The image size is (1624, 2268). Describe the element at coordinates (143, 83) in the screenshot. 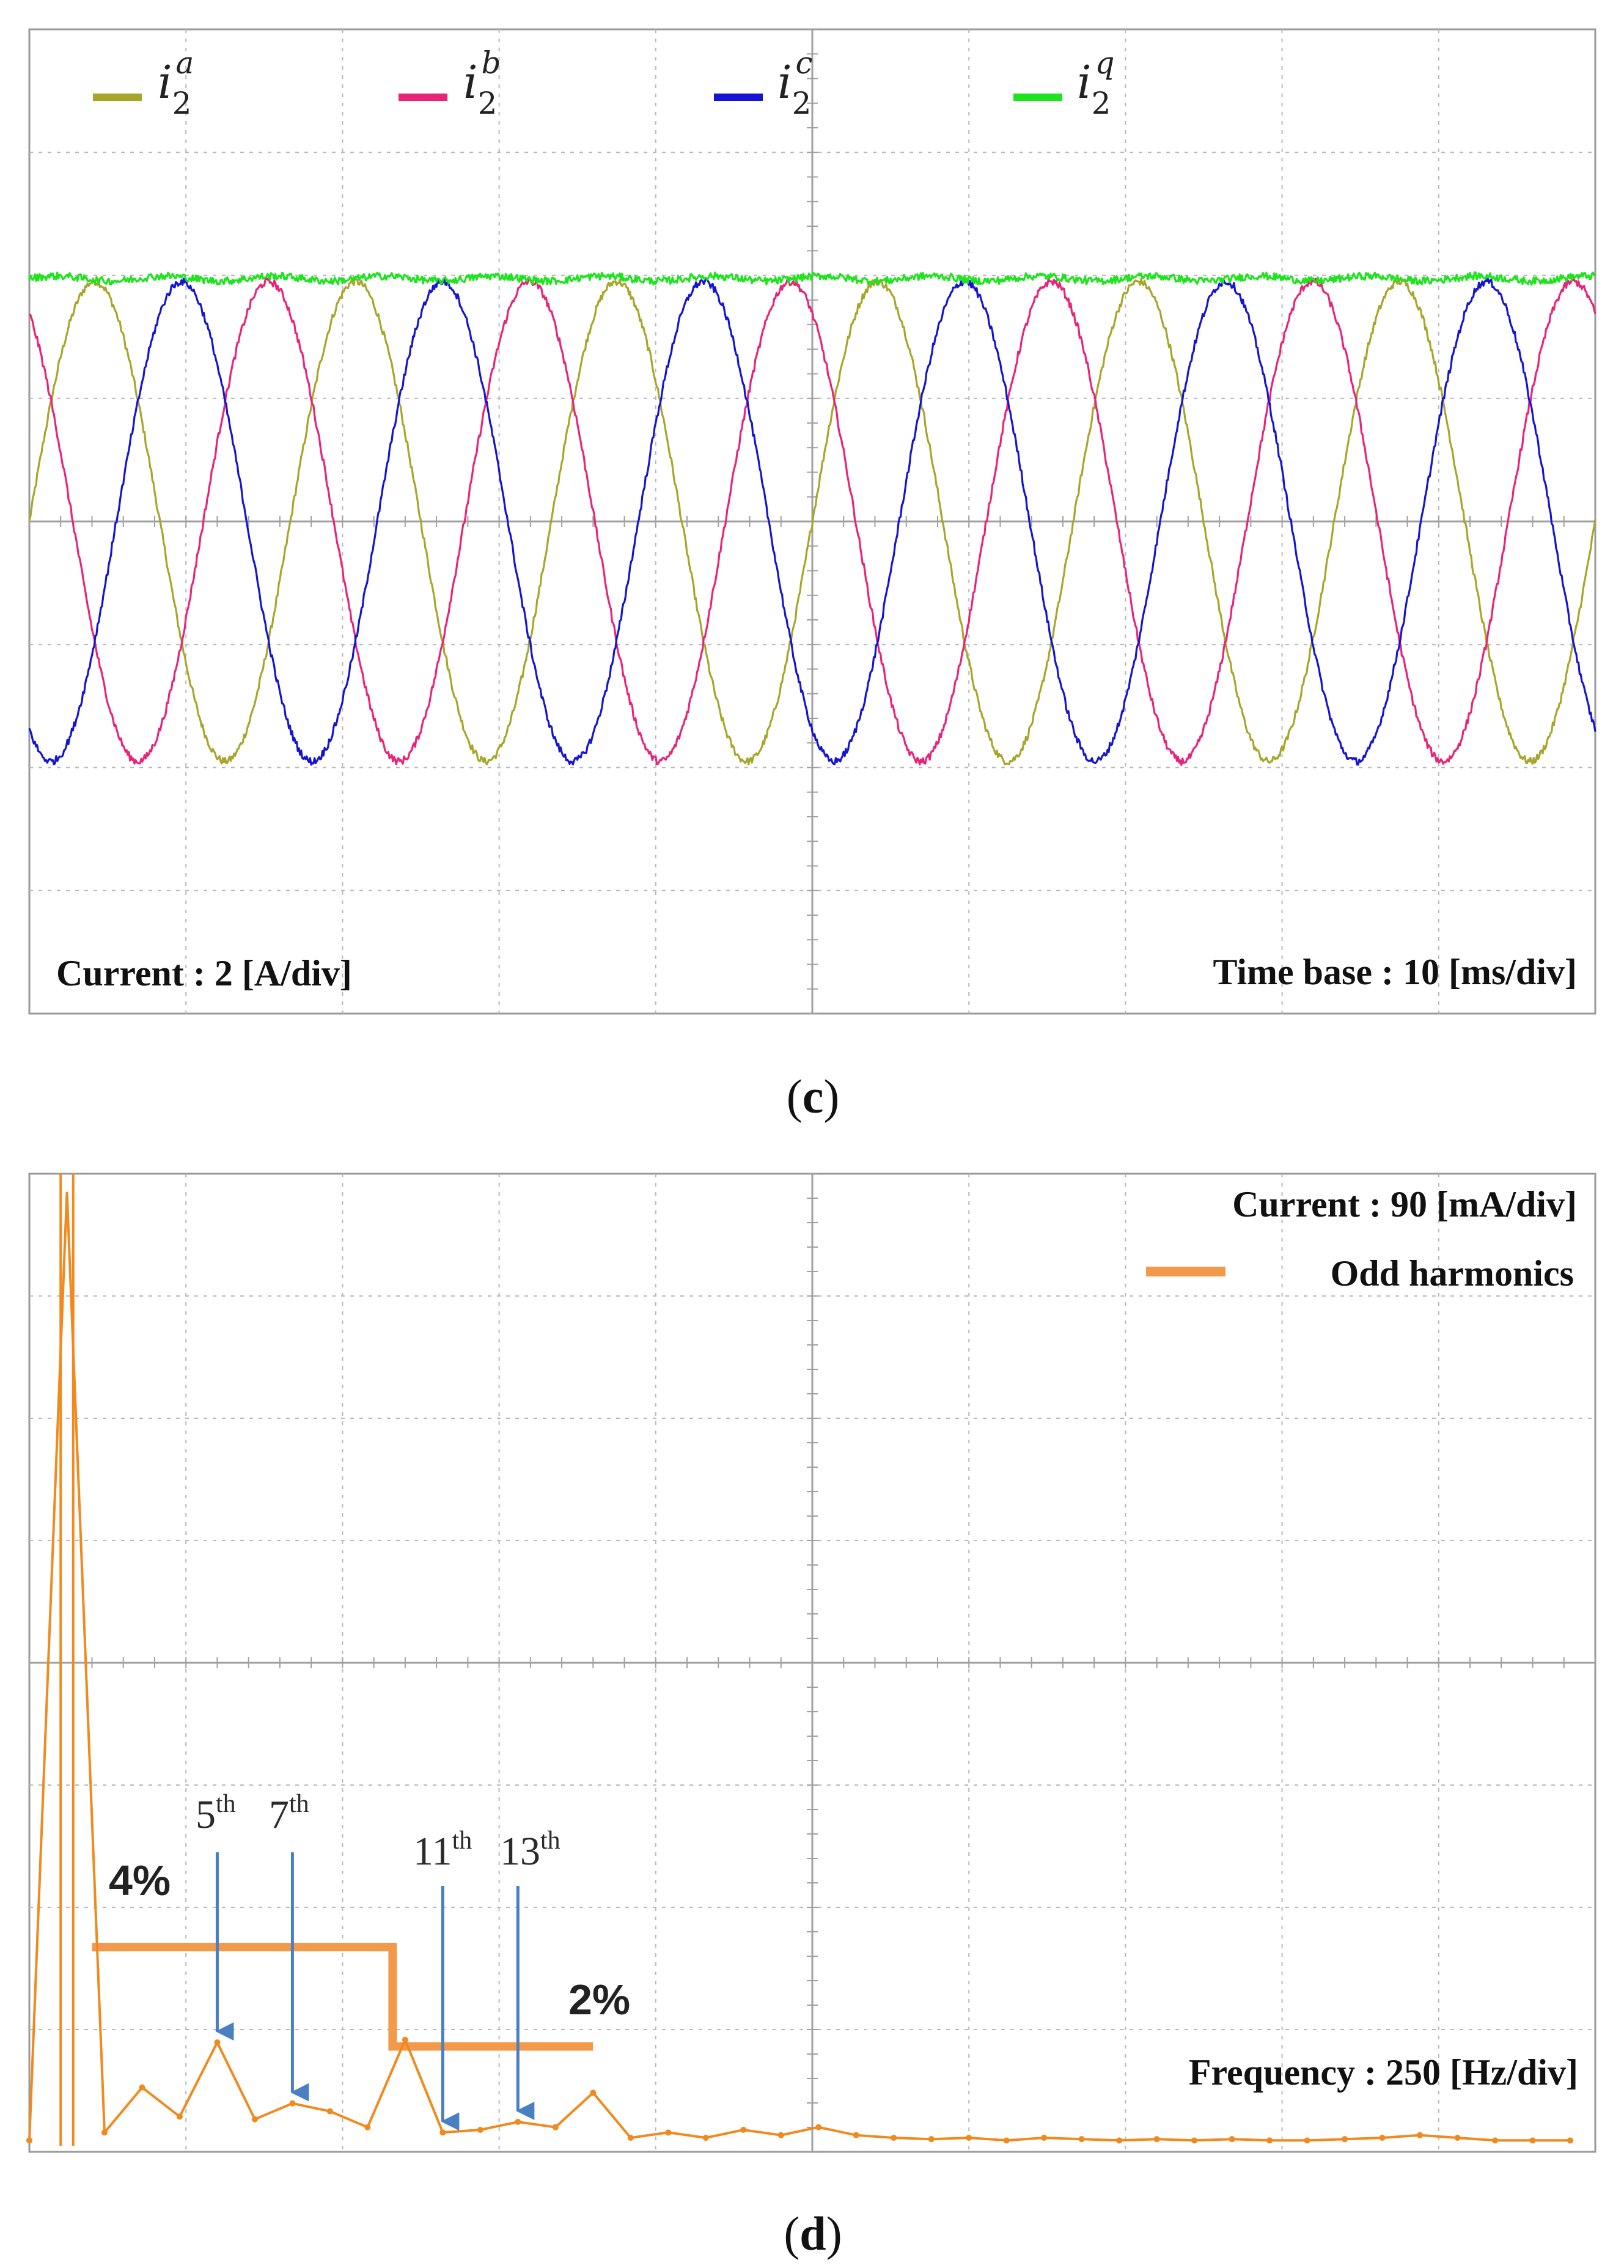

I see `legend-item-i2a: i2a` at that location.